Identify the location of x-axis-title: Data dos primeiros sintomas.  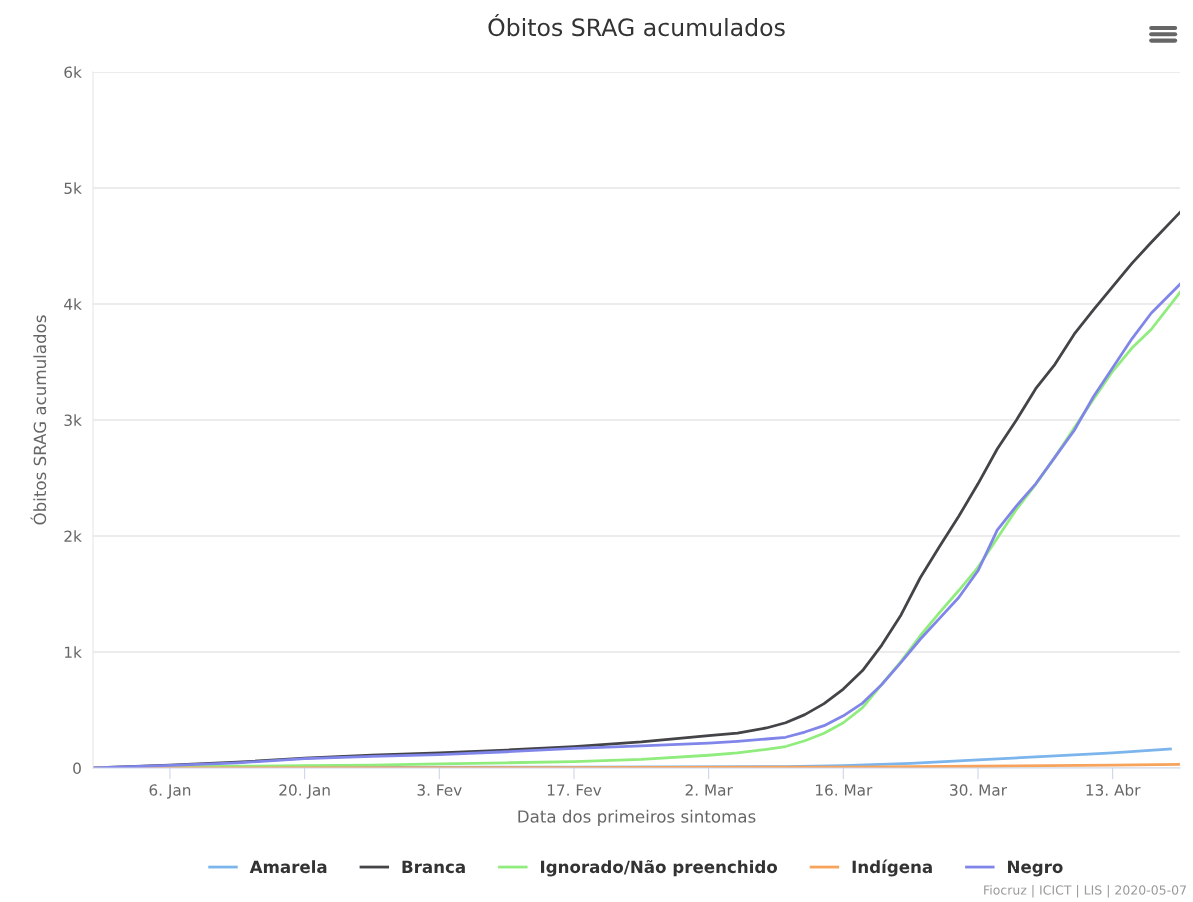
(637, 817).